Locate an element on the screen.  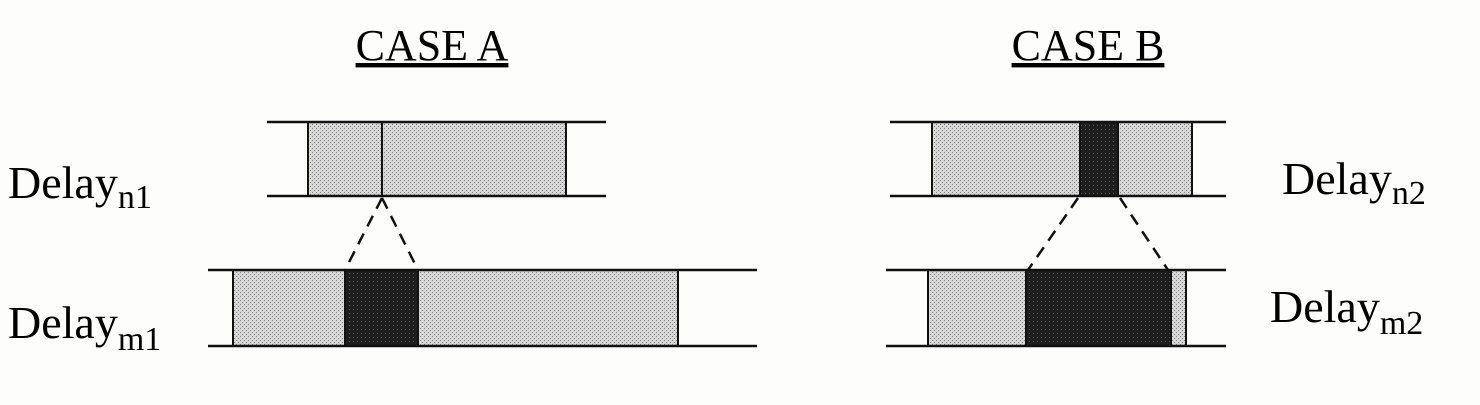
case-b-bottom-label-base: Delay is located at coordinates (1325, 306).